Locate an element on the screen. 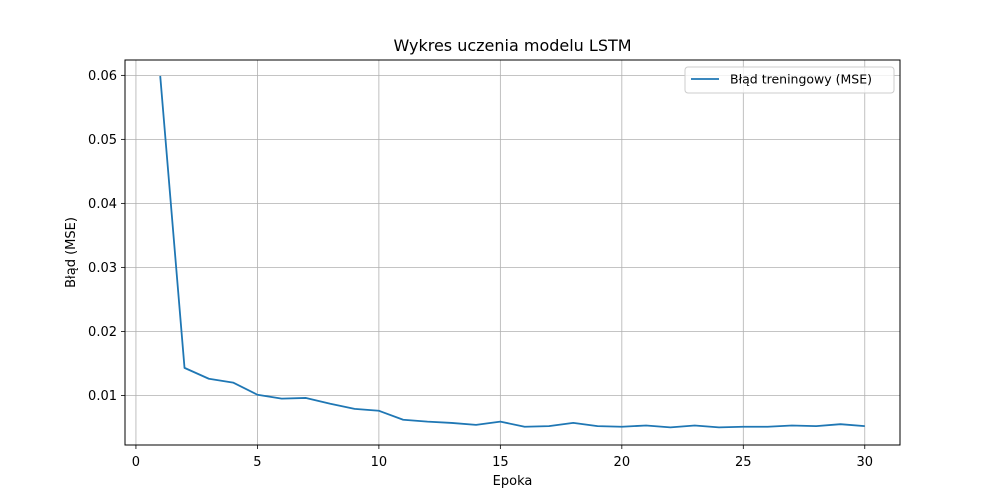  x-tick-label: 15 is located at coordinates (500, 462).